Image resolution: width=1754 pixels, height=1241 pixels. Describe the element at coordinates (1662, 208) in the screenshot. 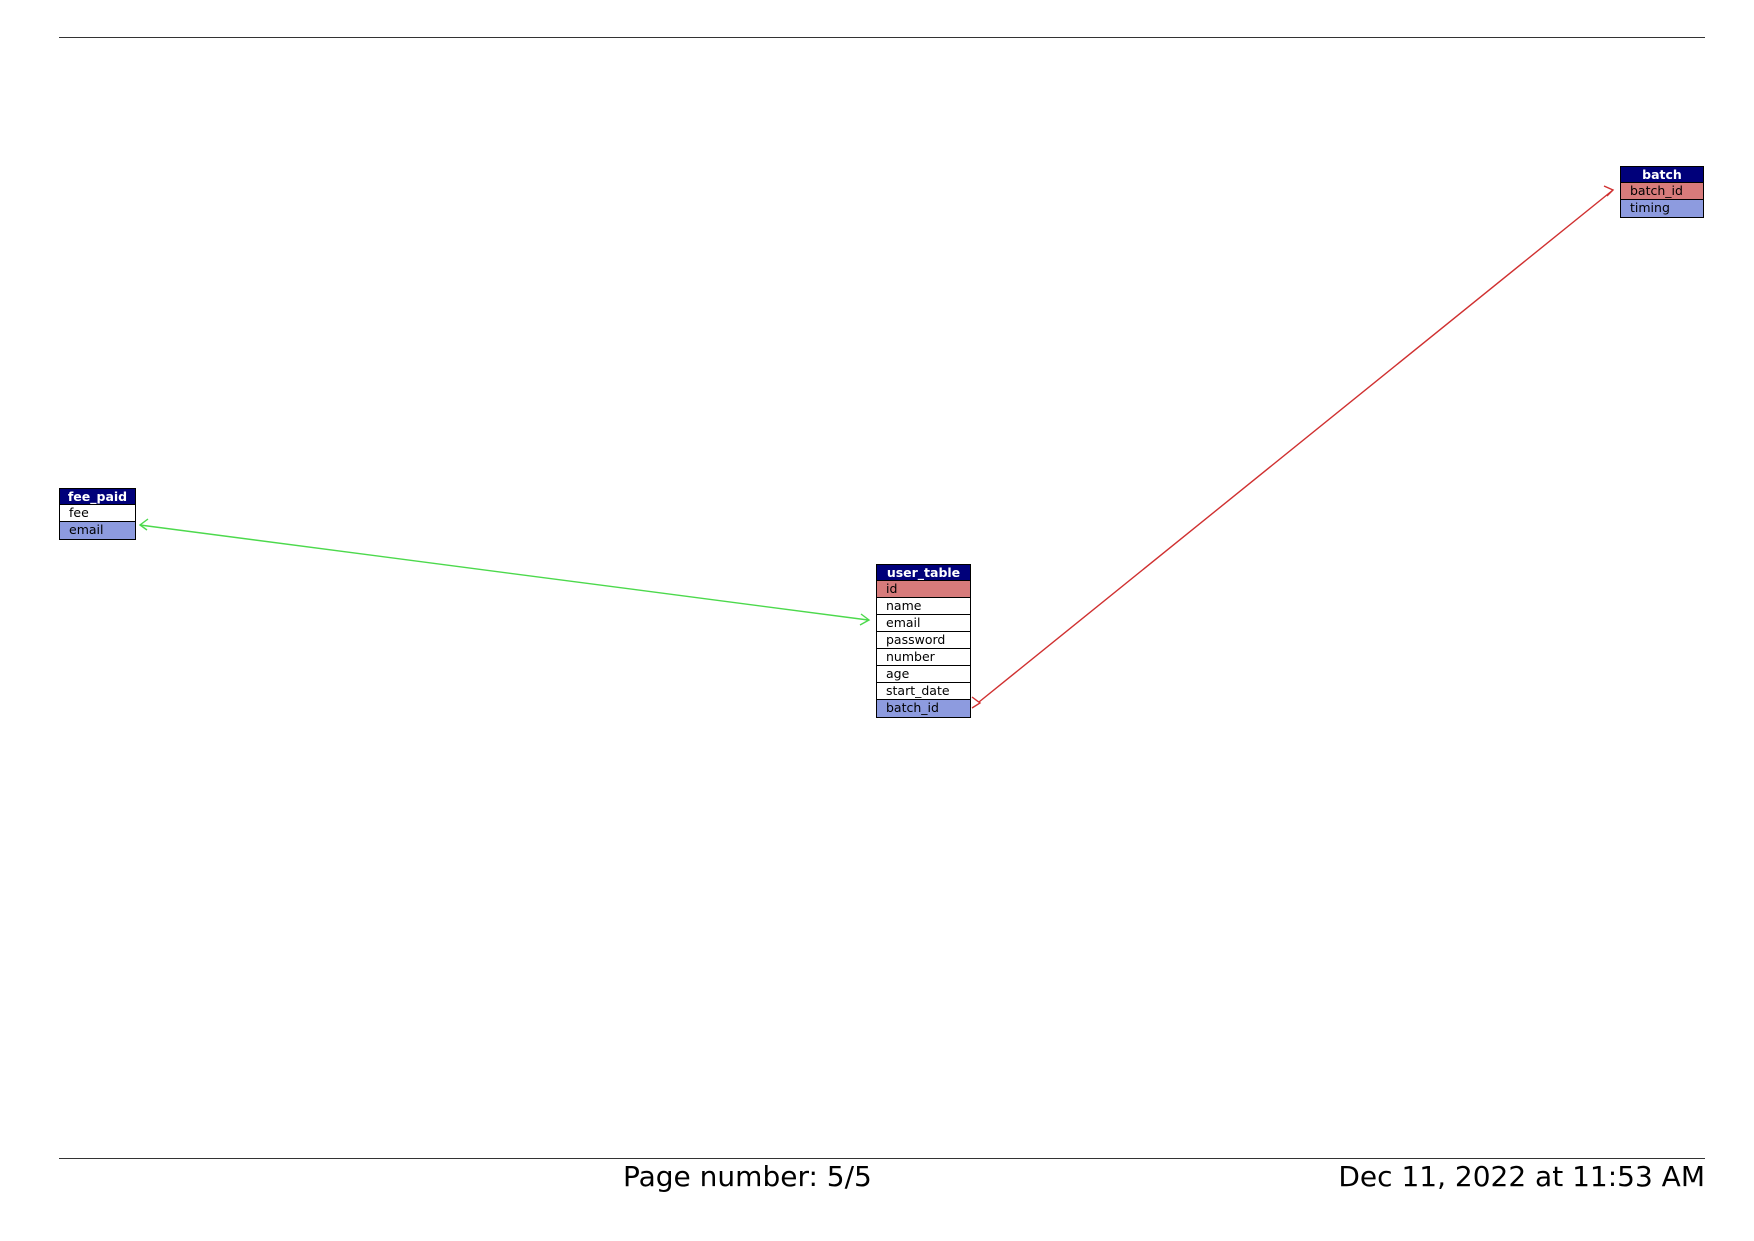

I see `table-field: timing` at that location.